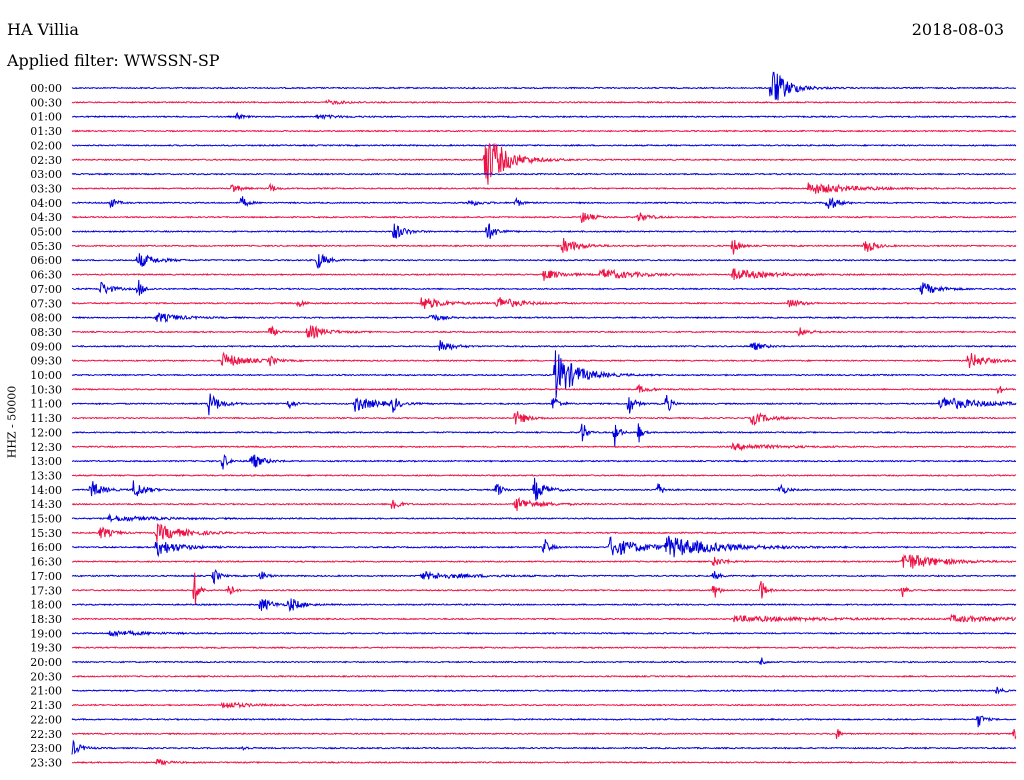  What do you see at coordinates (46, 461) in the screenshot?
I see `time-tick-label: 13:00` at bounding box center [46, 461].